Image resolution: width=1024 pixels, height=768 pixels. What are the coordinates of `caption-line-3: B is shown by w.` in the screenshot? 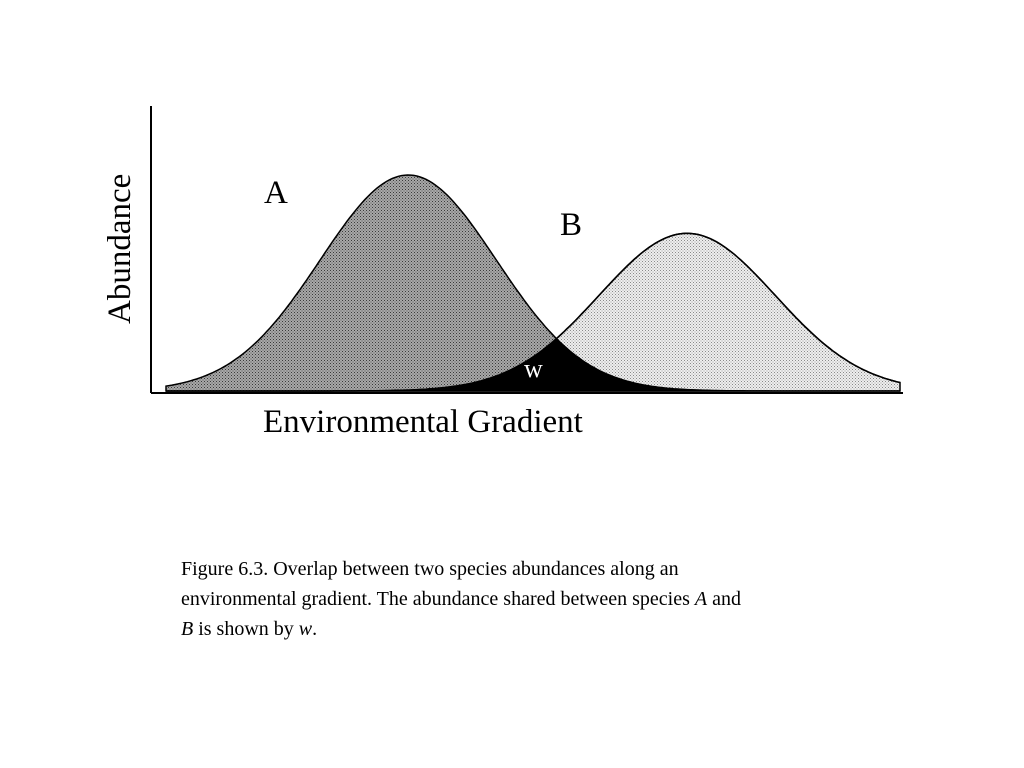 It's located at (249, 629).